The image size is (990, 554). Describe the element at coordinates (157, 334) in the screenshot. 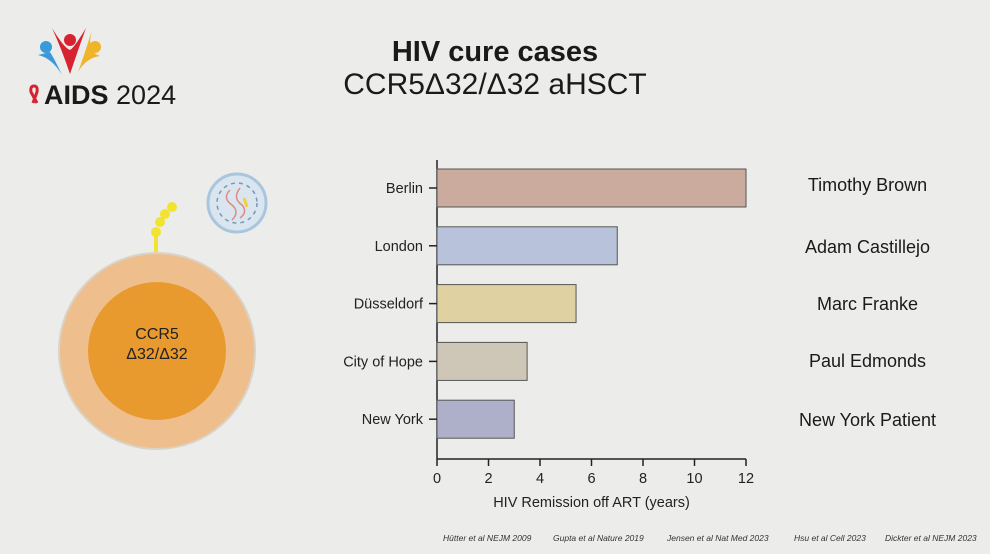

I see `cell-label-line1: CCR5` at that location.